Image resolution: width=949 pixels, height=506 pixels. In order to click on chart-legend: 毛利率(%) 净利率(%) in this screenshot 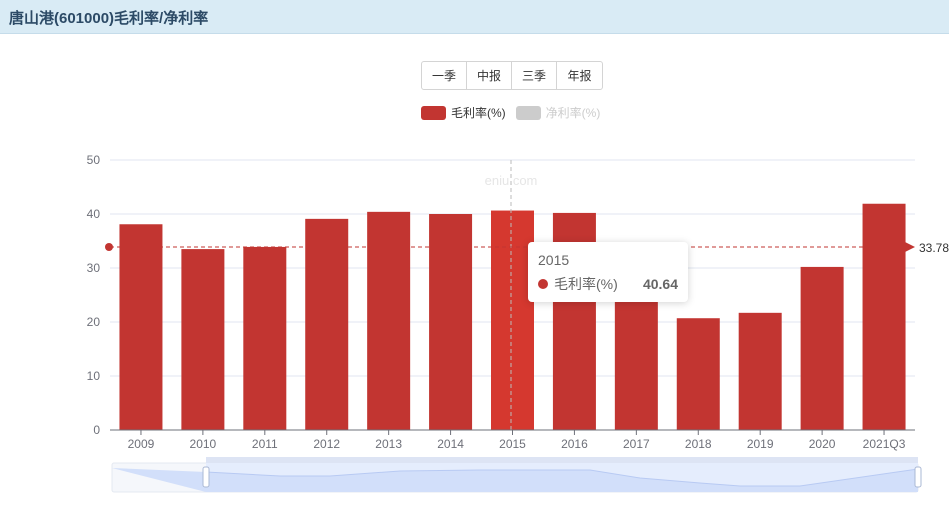, I will do `click(515, 112)`.